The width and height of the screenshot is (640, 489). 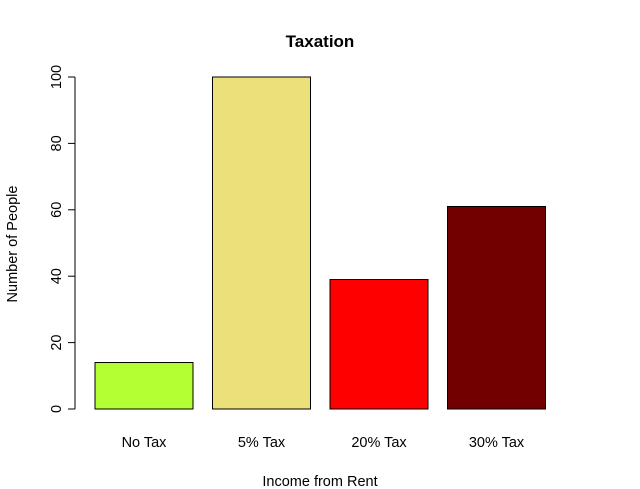 I want to click on y-tick-label: 80, so click(x=57, y=143).